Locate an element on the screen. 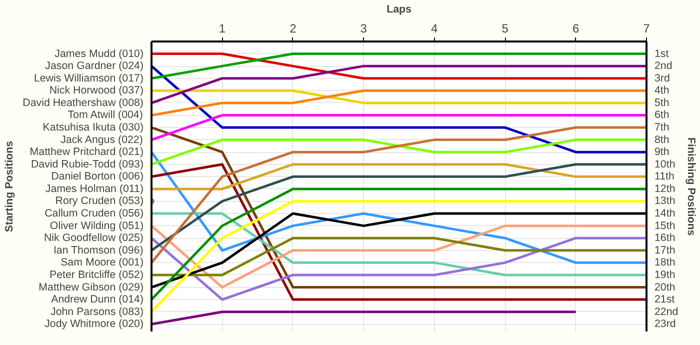  y2-tick-label: 1st is located at coordinates (661, 54).